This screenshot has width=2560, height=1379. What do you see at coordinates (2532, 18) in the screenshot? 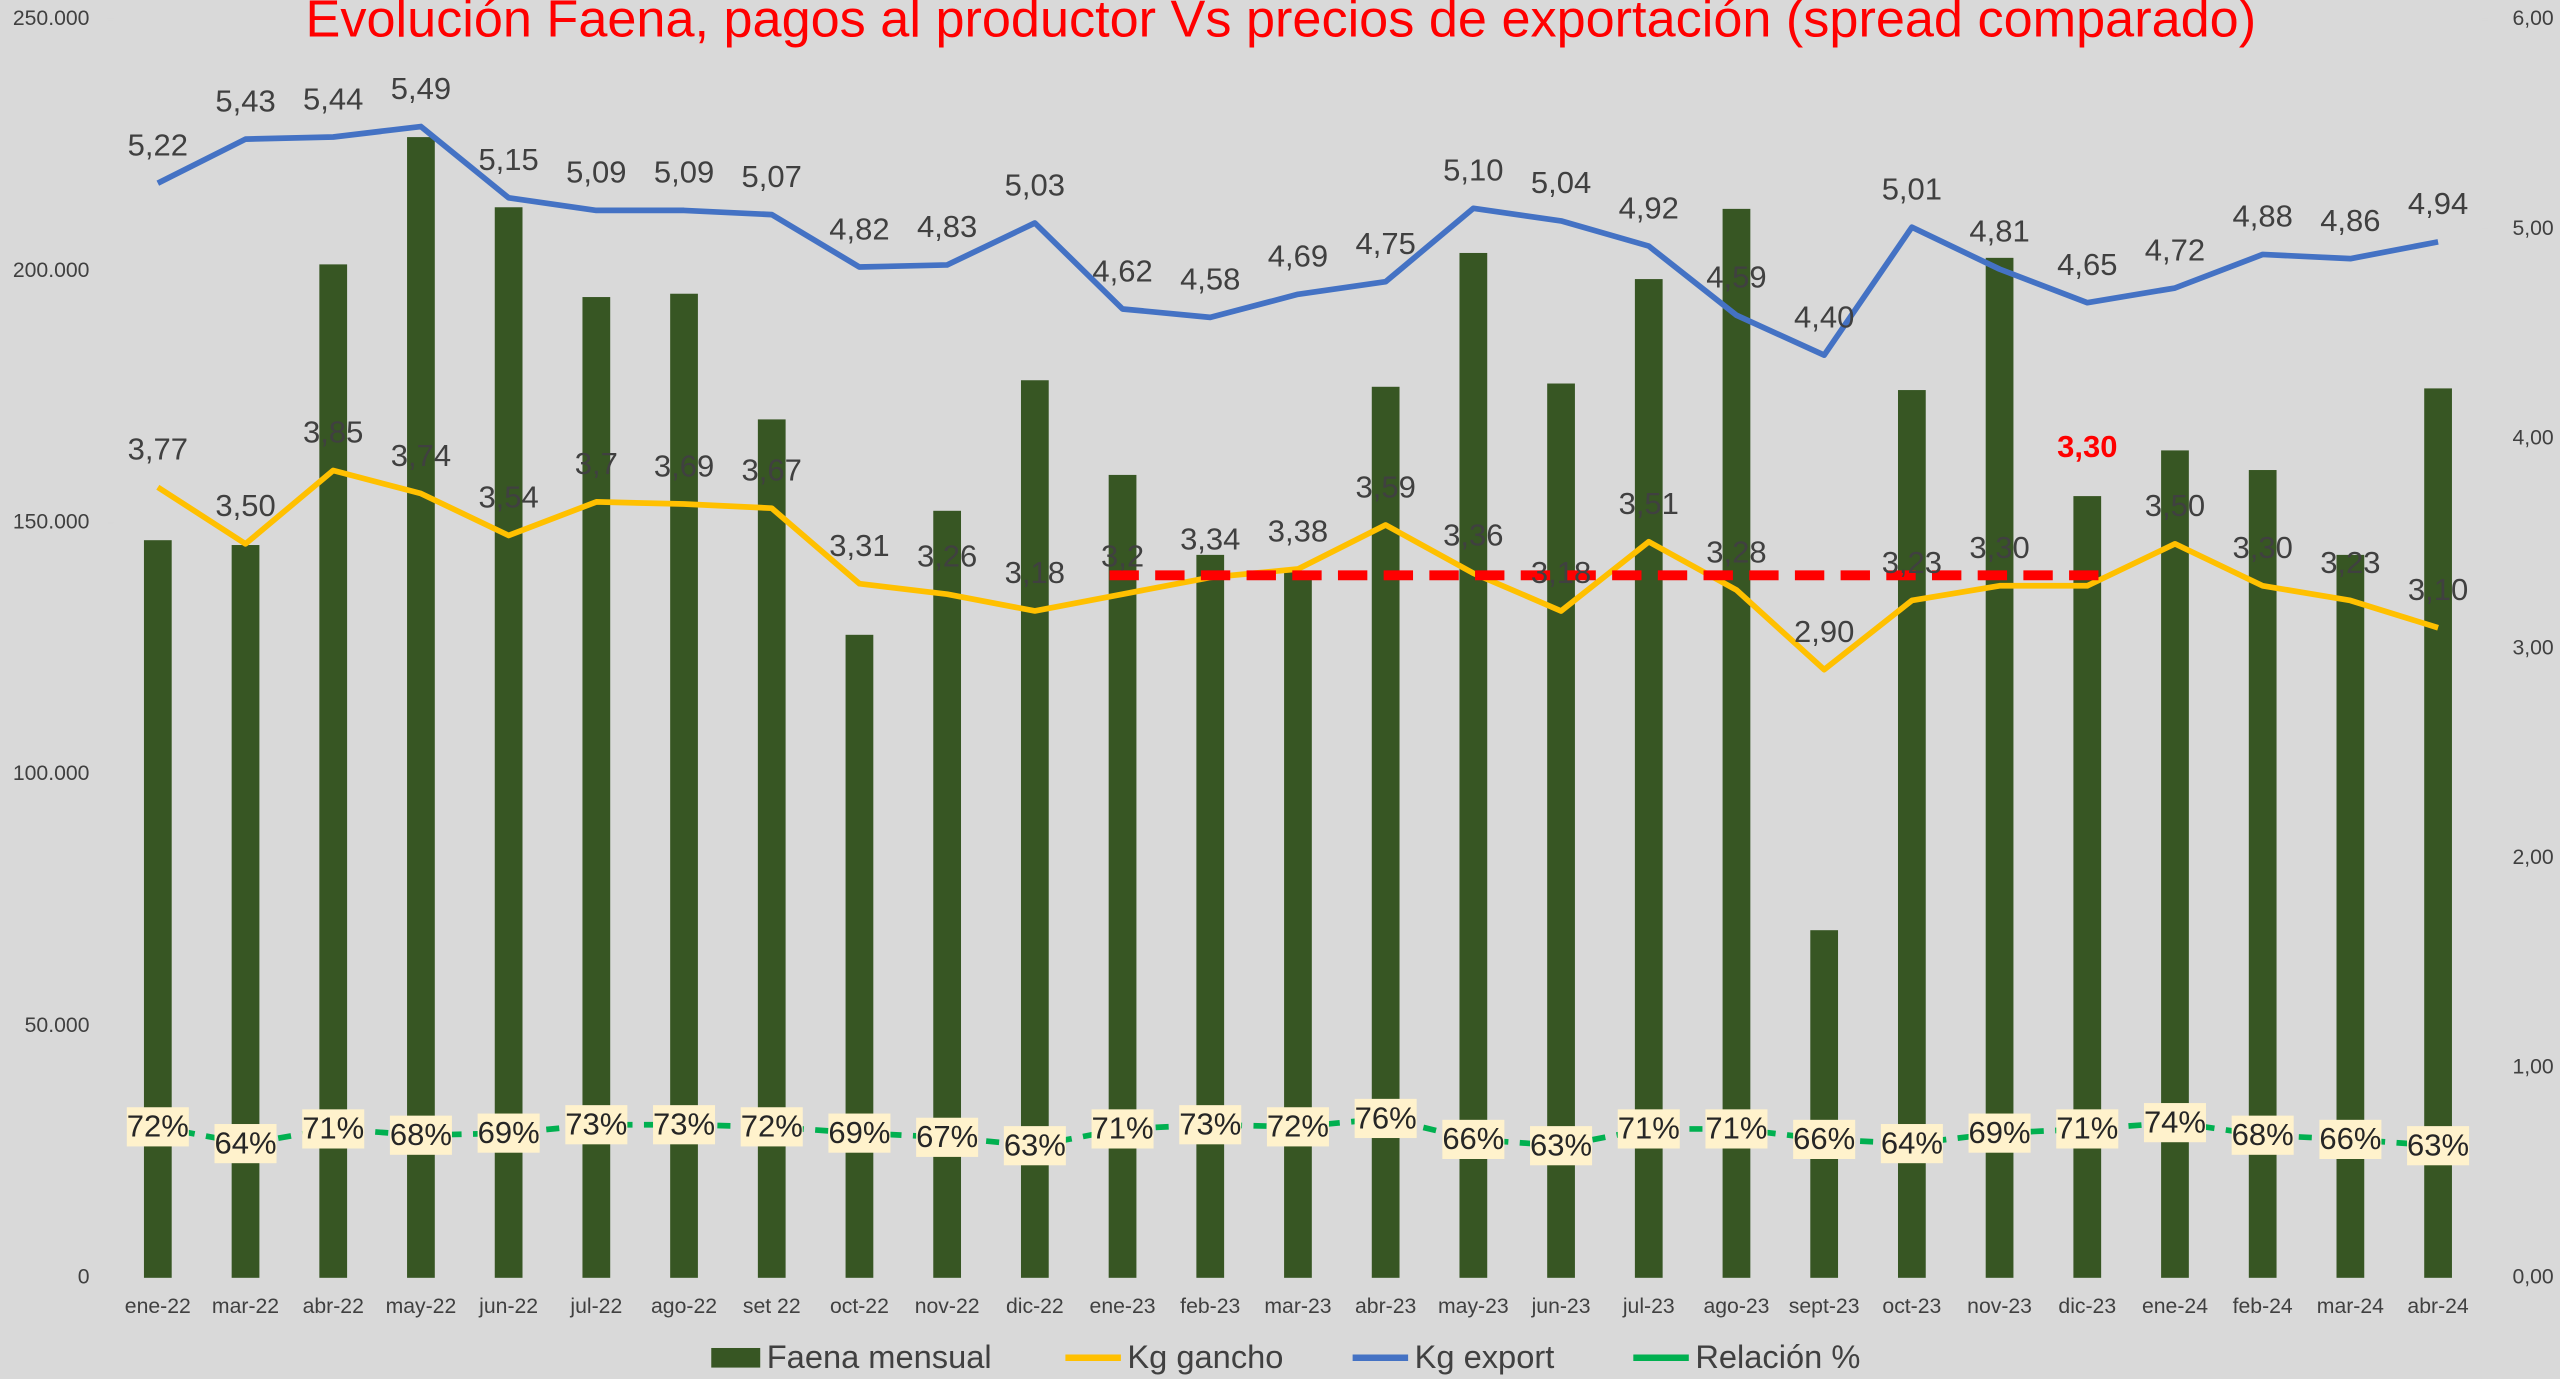
I see `y2-tick-label: 6,00` at bounding box center [2532, 18].